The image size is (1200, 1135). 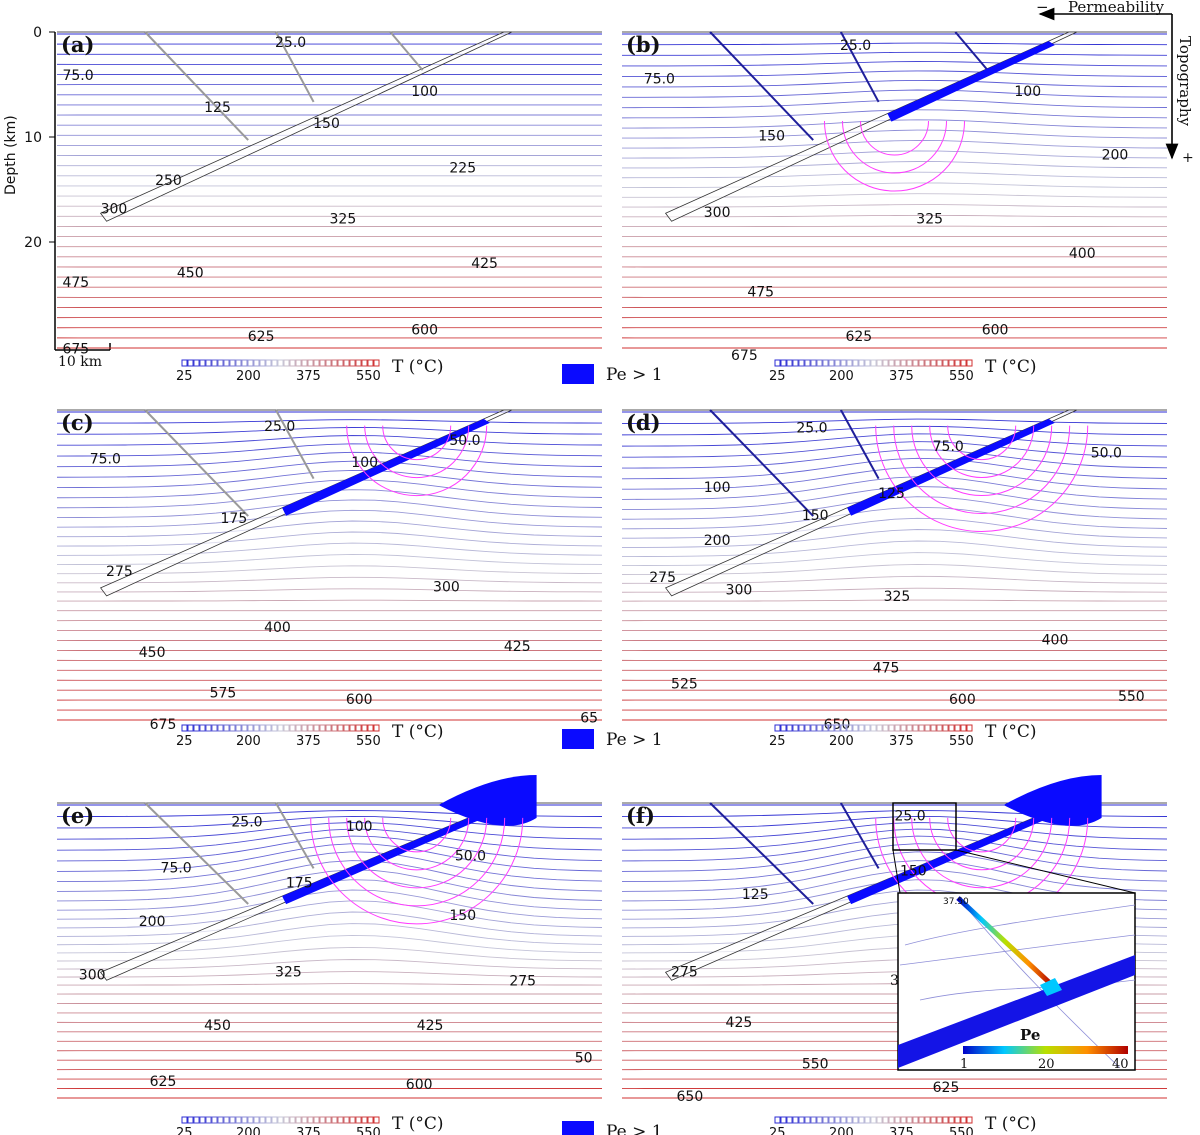 What do you see at coordinates (1082, 254) in the screenshot?
I see `isotherm-label: 400` at bounding box center [1082, 254].